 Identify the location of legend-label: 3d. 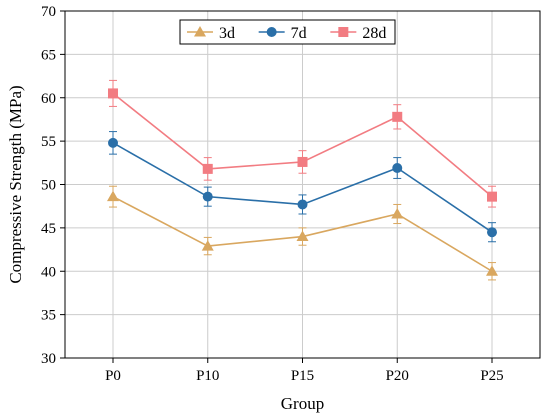
(227, 33).